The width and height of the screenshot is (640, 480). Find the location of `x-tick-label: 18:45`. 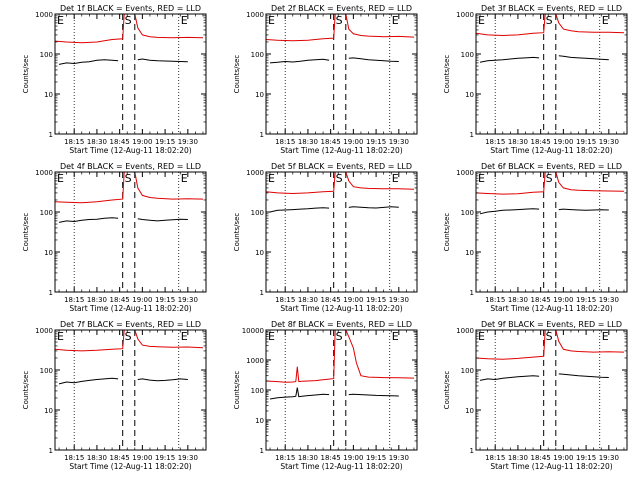

x-tick-label: 18:45 is located at coordinates (541, 142).